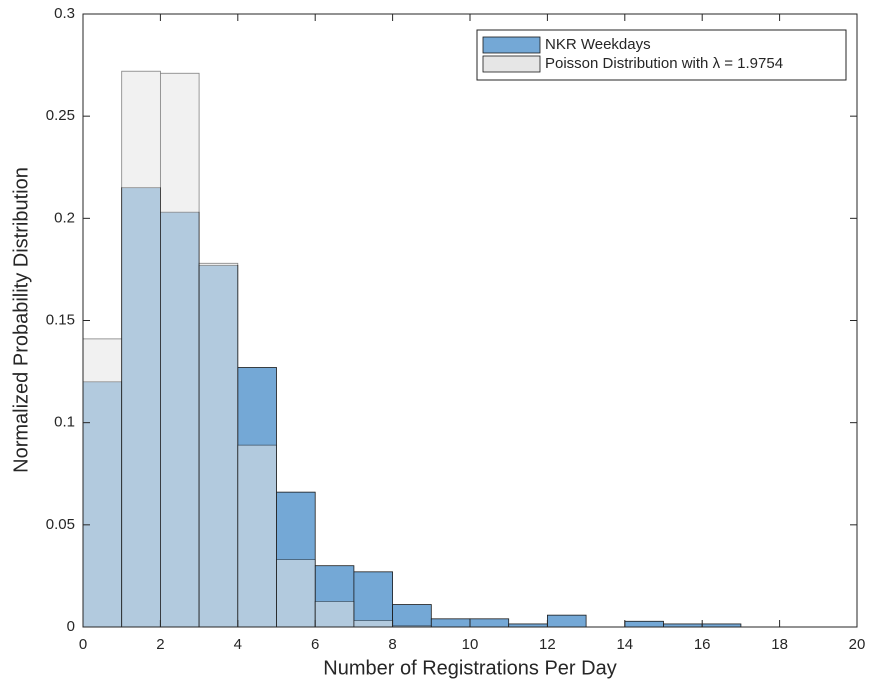 The image size is (873, 687). What do you see at coordinates (598, 44) in the screenshot?
I see `legend-label: NKR Weekdays` at bounding box center [598, 44].